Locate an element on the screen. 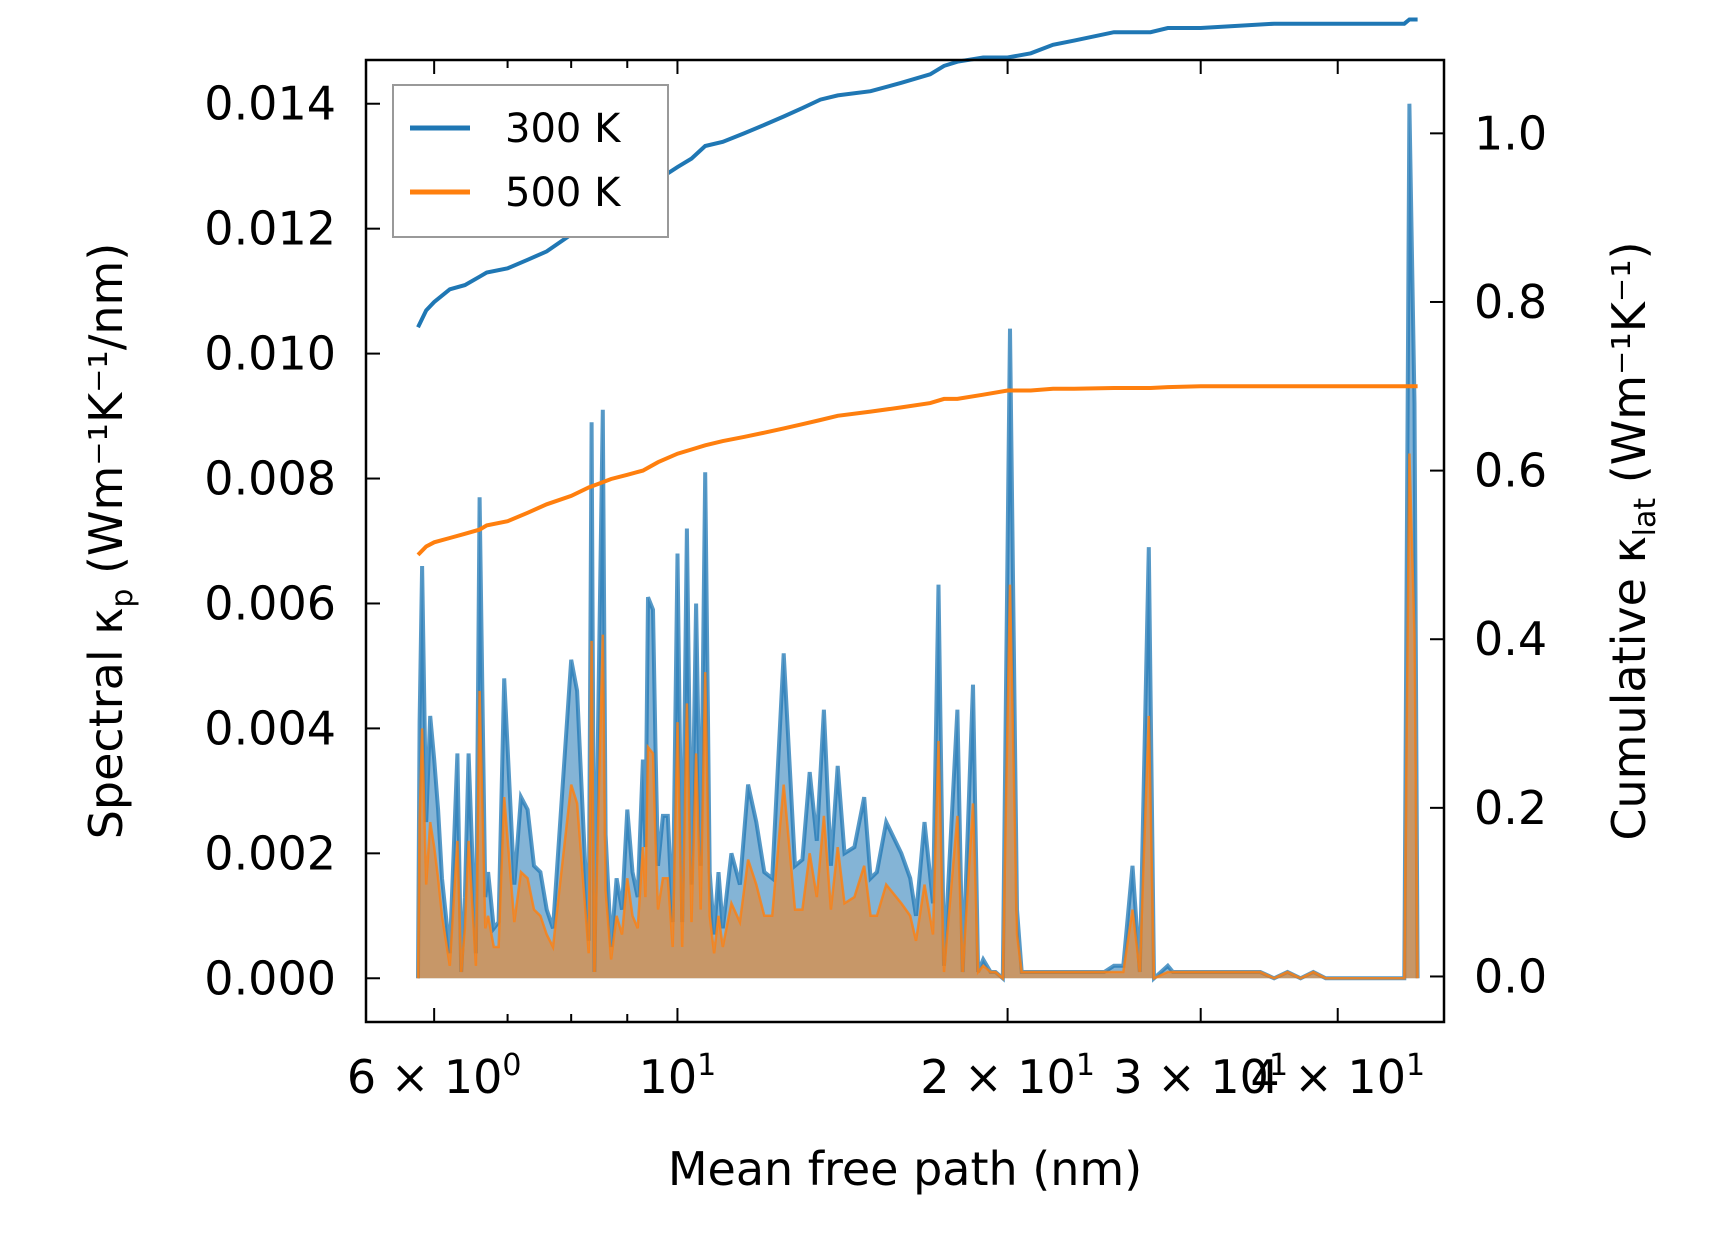 This screenshot has height=1253, width=1716. left-y-tick-label: 0.014 is located at coordinates (270, 104).